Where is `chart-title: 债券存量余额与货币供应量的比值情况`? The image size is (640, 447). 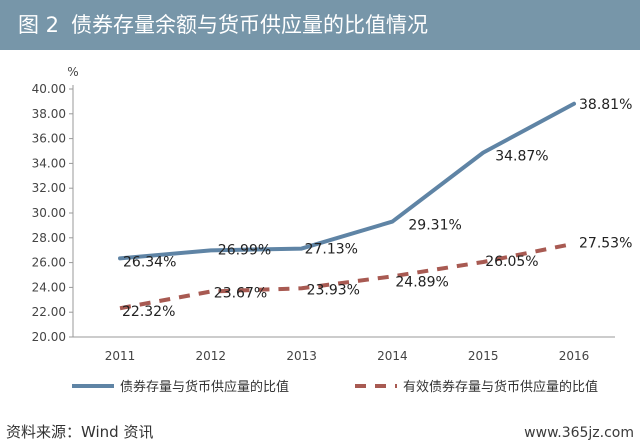
chart-title: 债券存量余额与货币供应量的比值情况 is located at coordinates (250, 25).